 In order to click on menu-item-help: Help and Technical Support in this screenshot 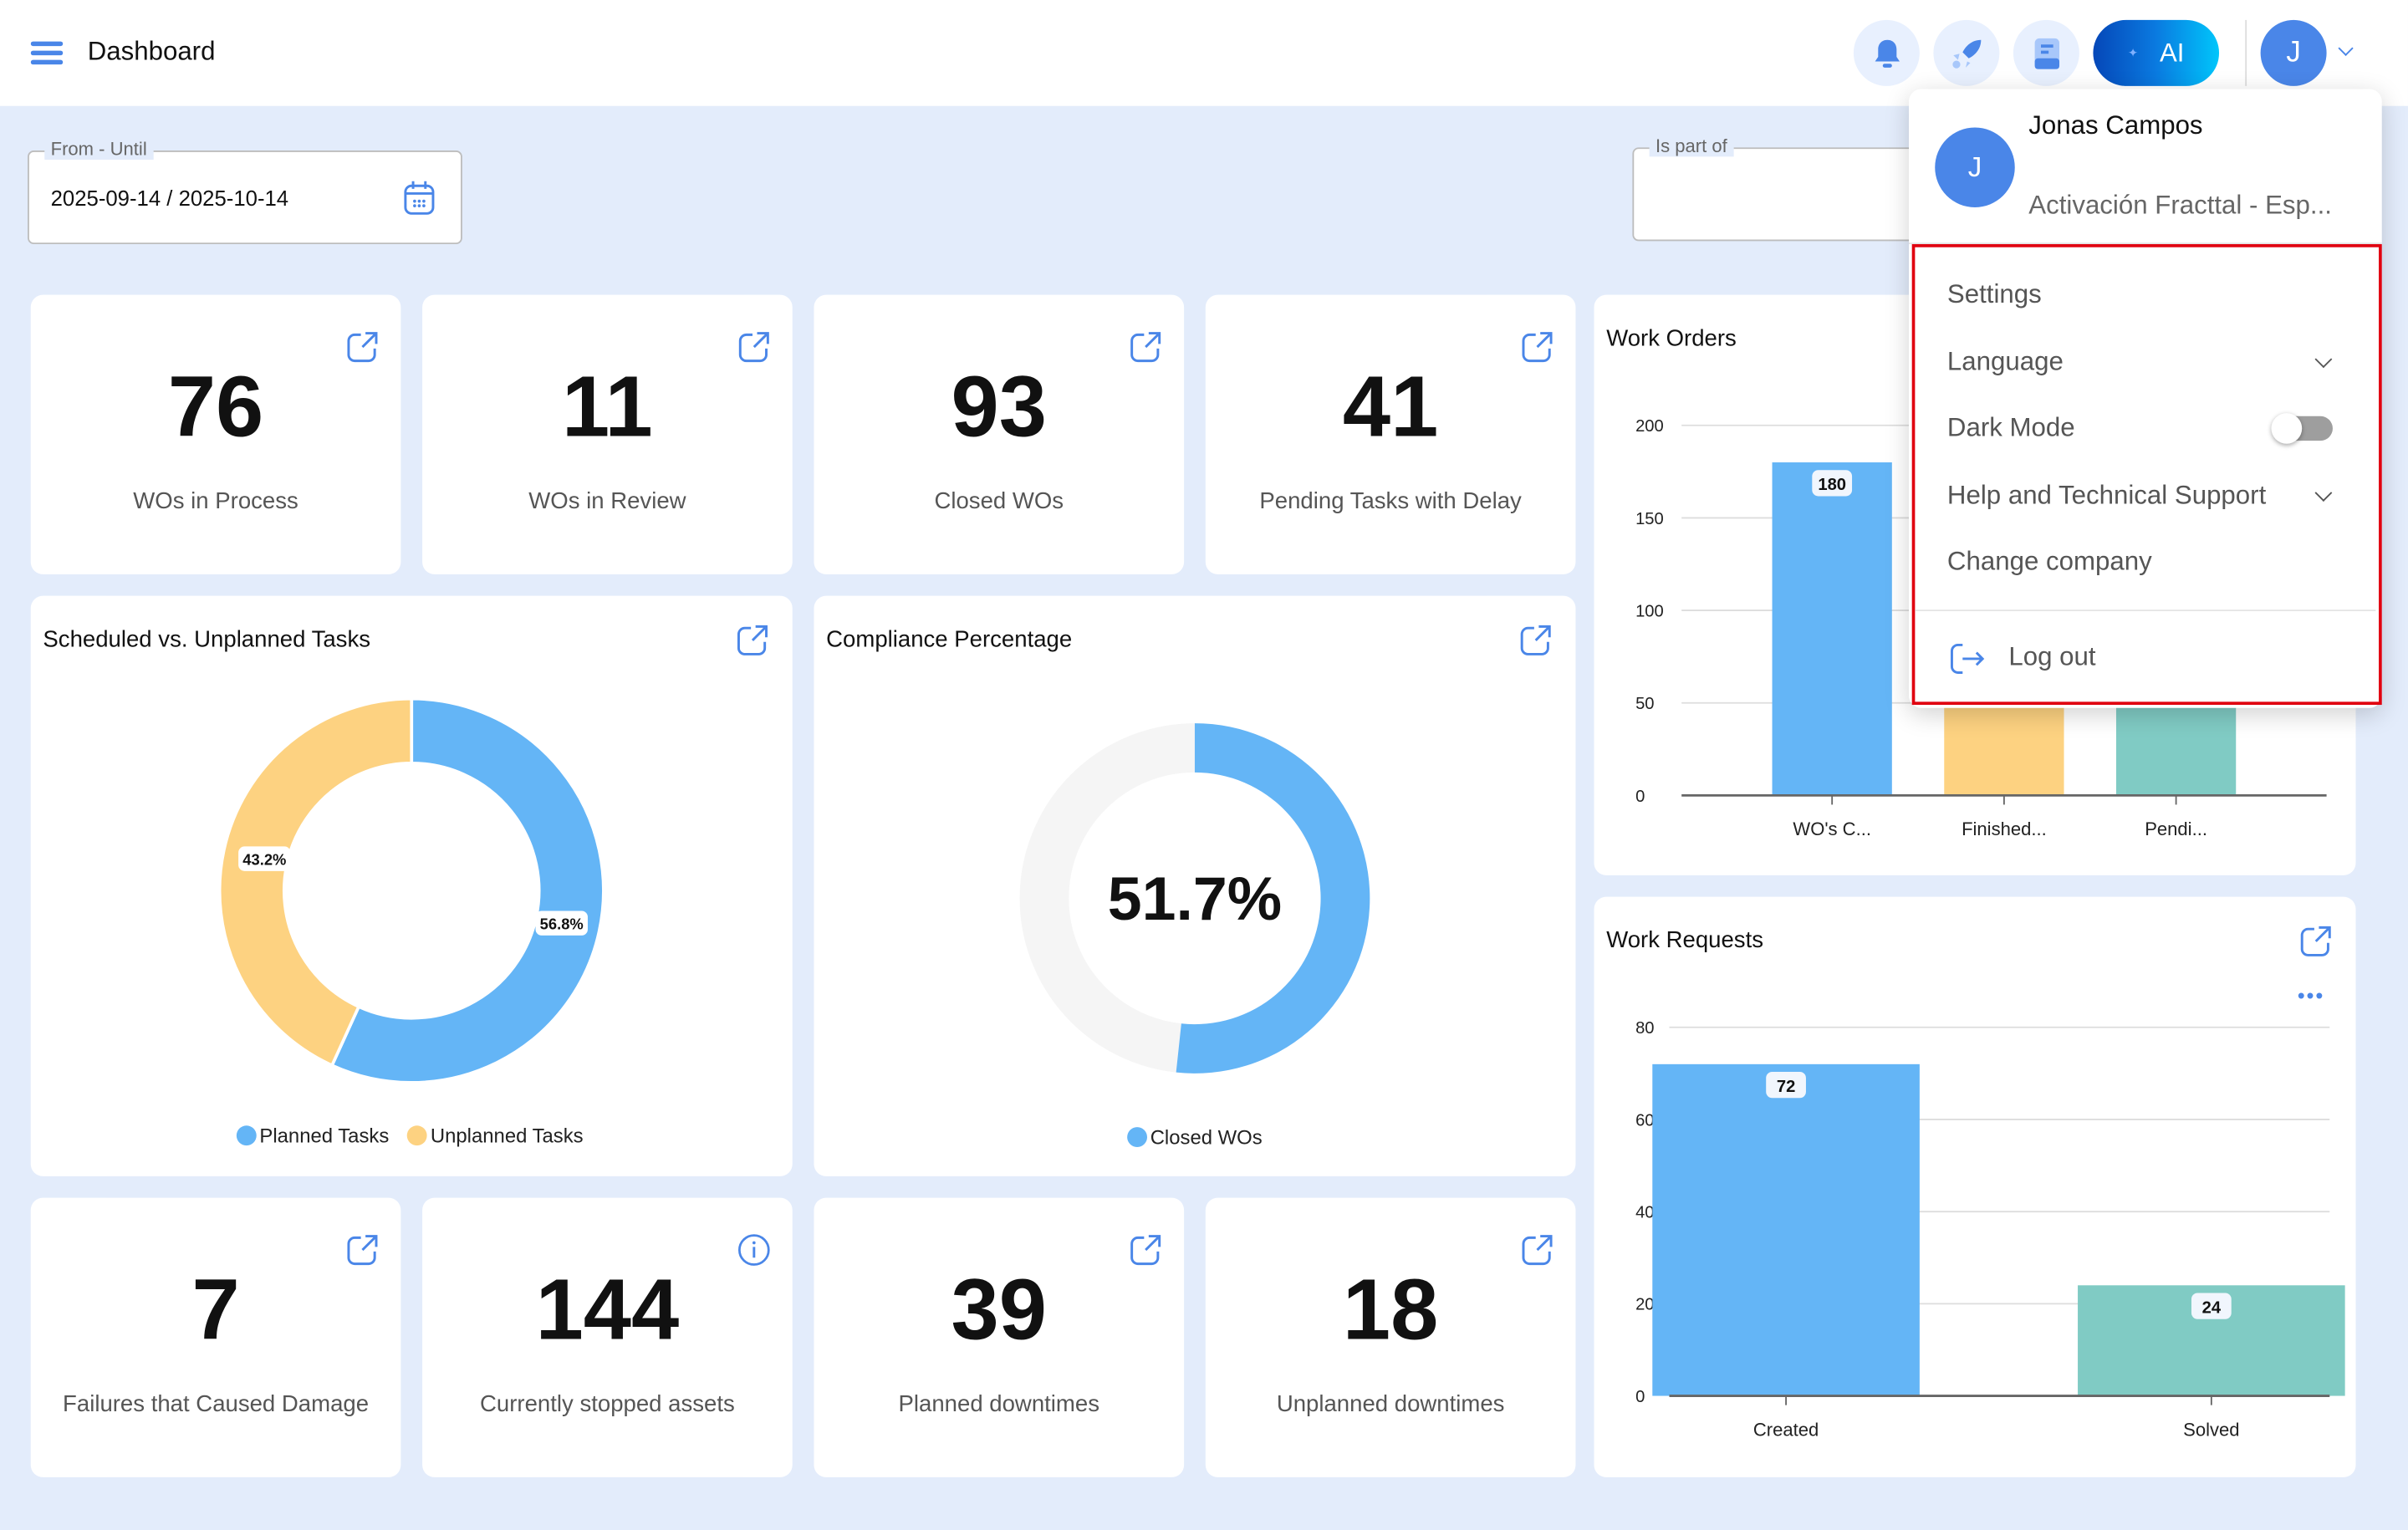, I will do `click(2106, 495)`.